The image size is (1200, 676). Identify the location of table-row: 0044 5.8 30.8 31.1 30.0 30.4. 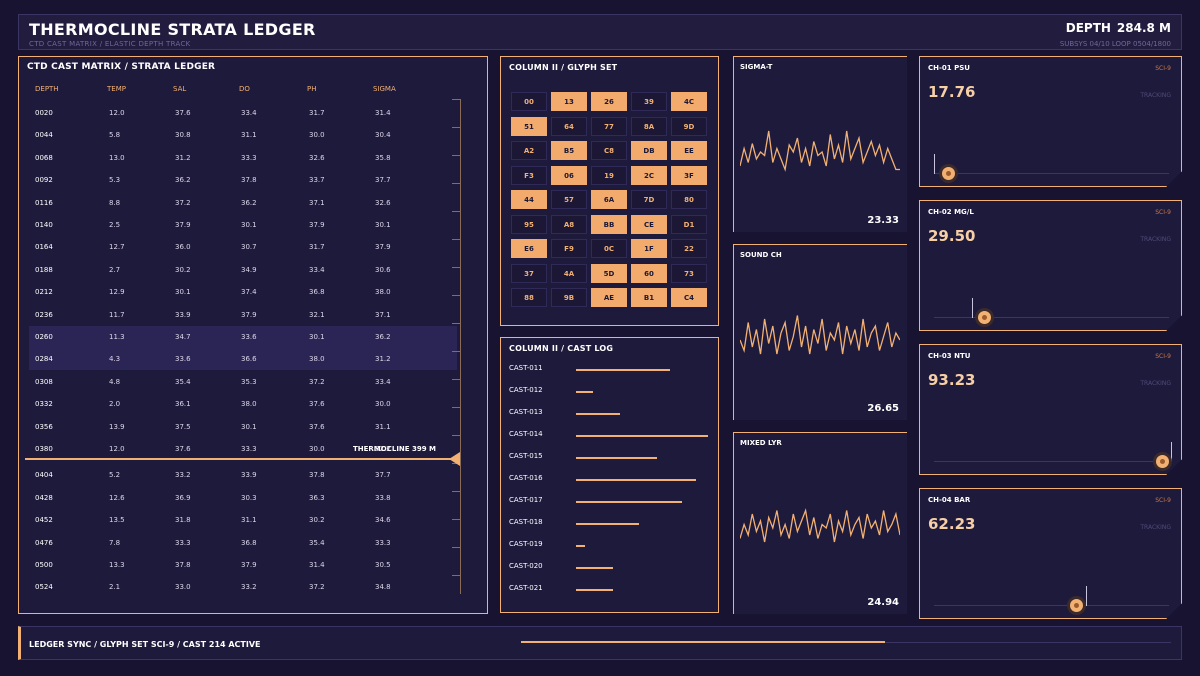
(243, 135).